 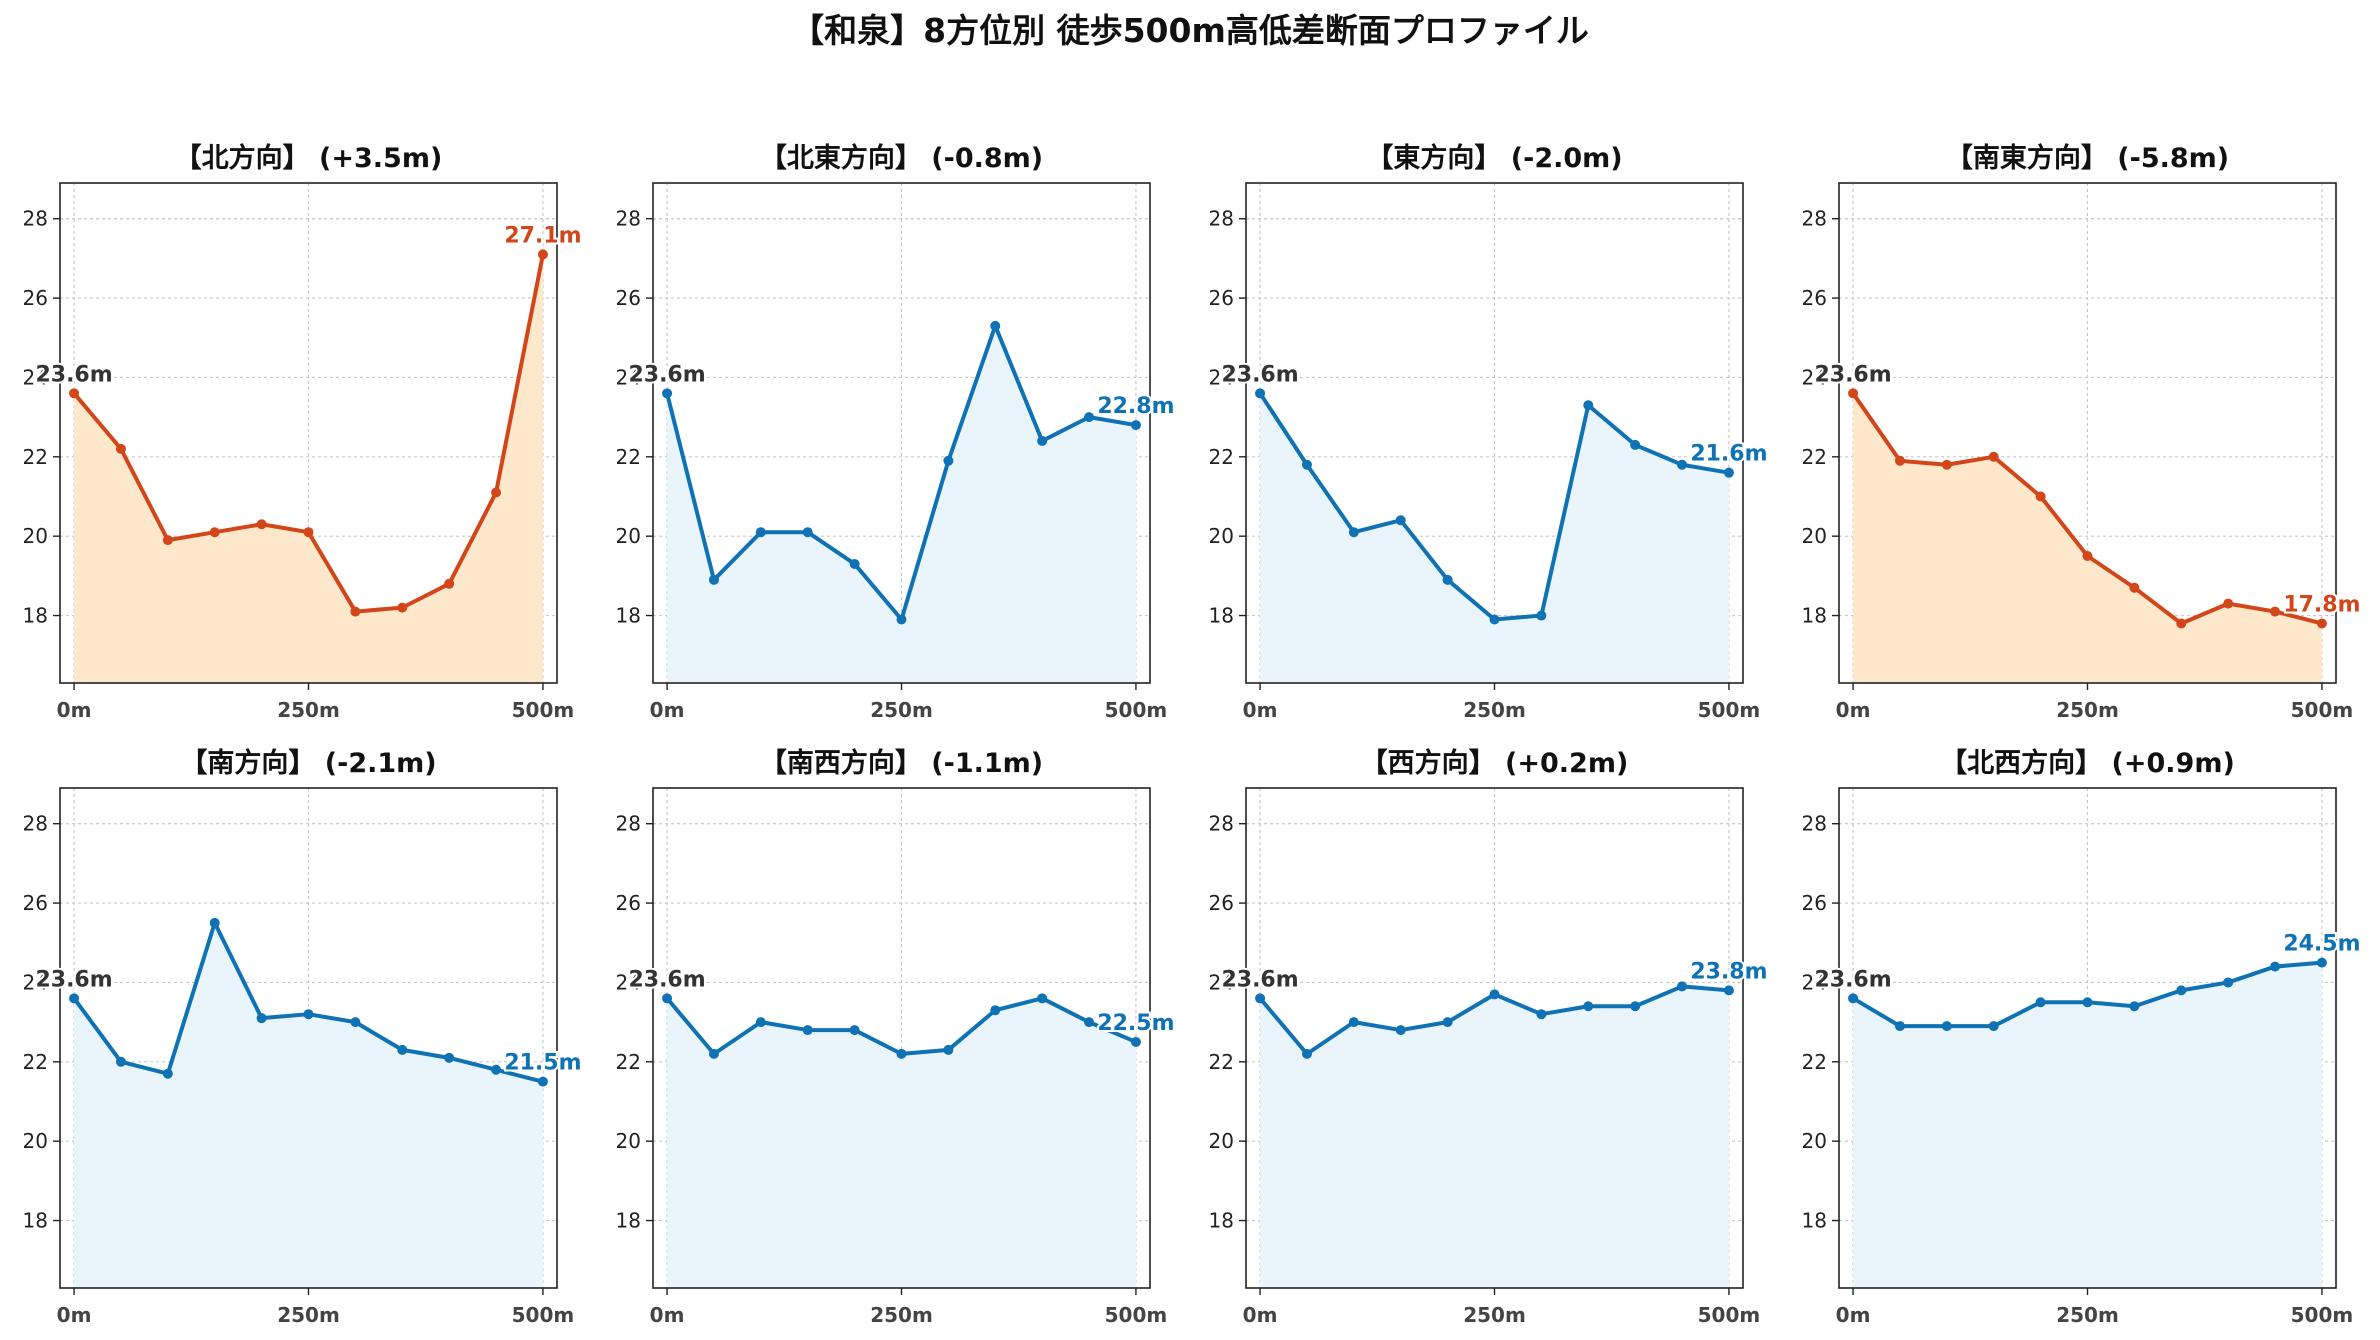 What do you see at coordinates (901, 158) in the screenshot?
I see `panel-title: 【北東方向】 (-0.8m)` at bounding box center [901, 158].